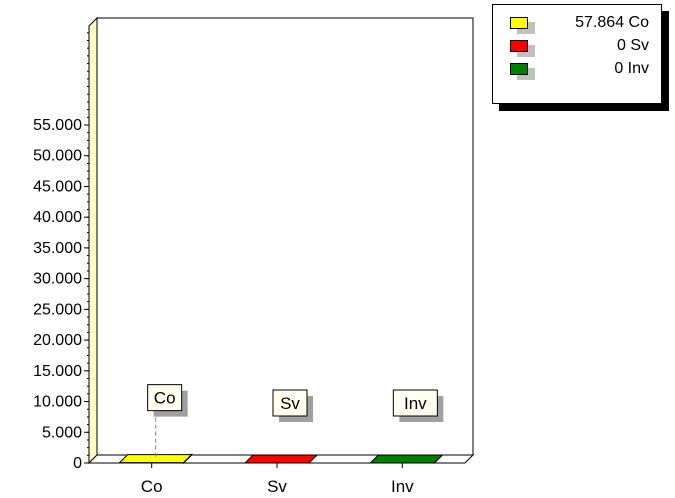 Image resolution: width=675 pixels, height=498 pixels. I want to click on bar-side-sv, so click(313, 459).